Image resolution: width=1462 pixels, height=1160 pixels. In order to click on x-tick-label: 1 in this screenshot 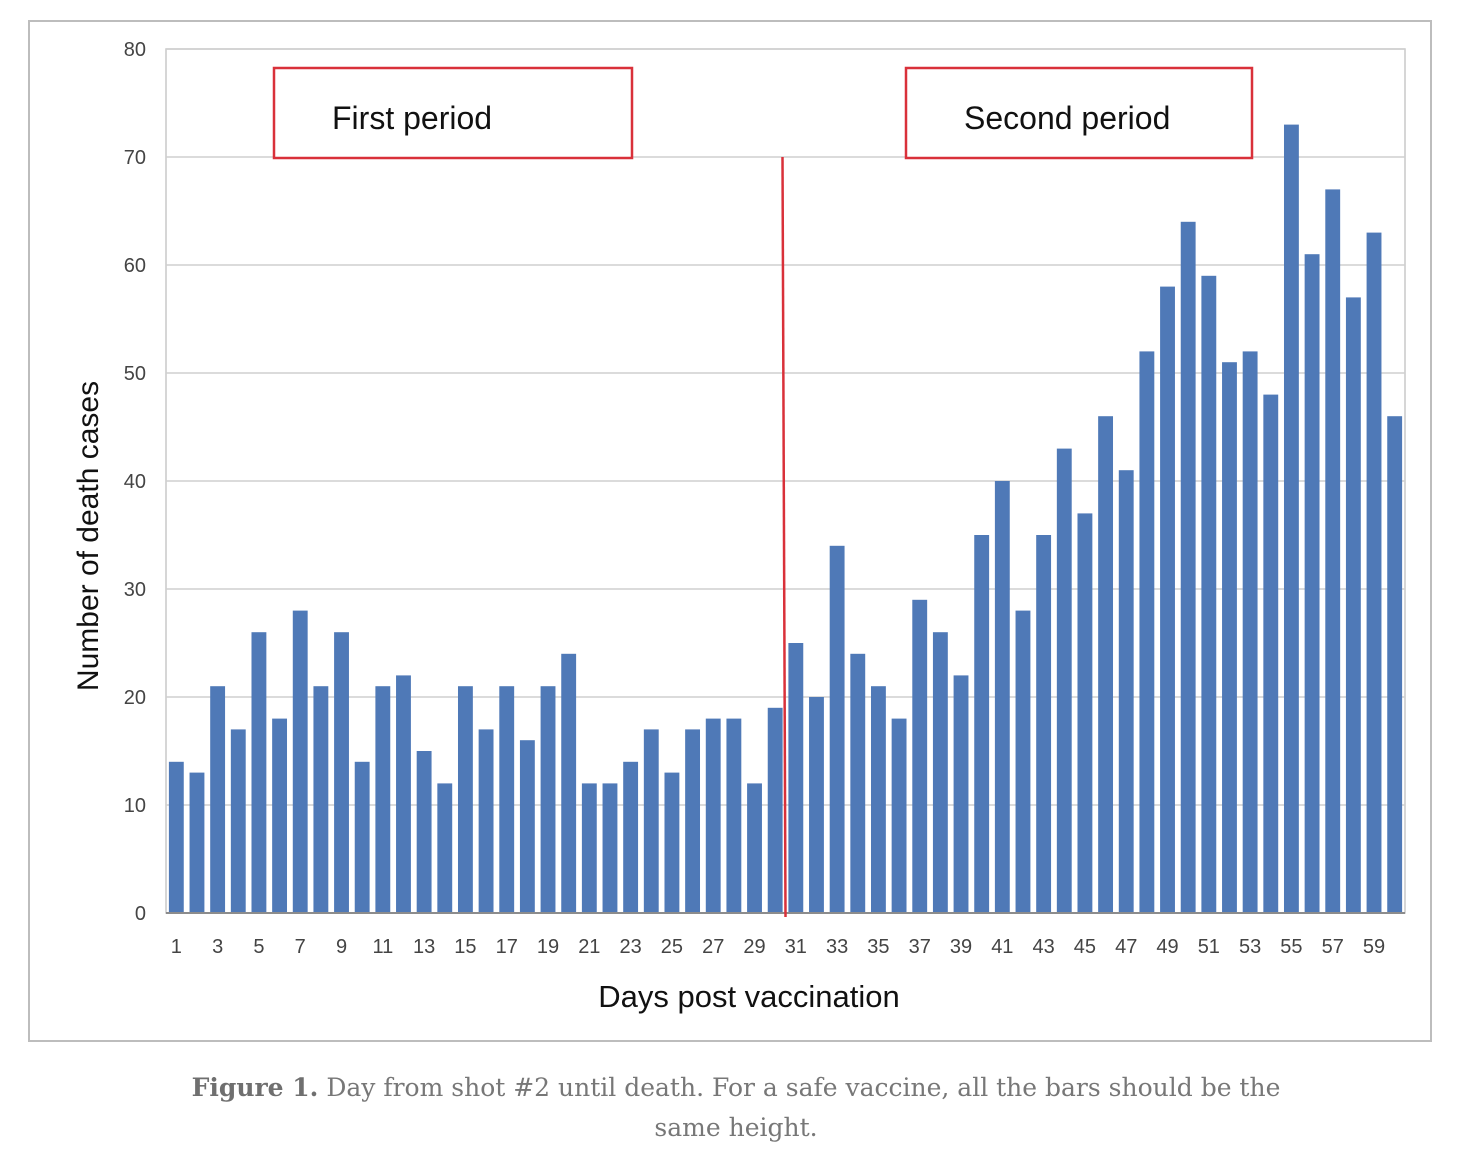, I will do `click(176, 947)`.